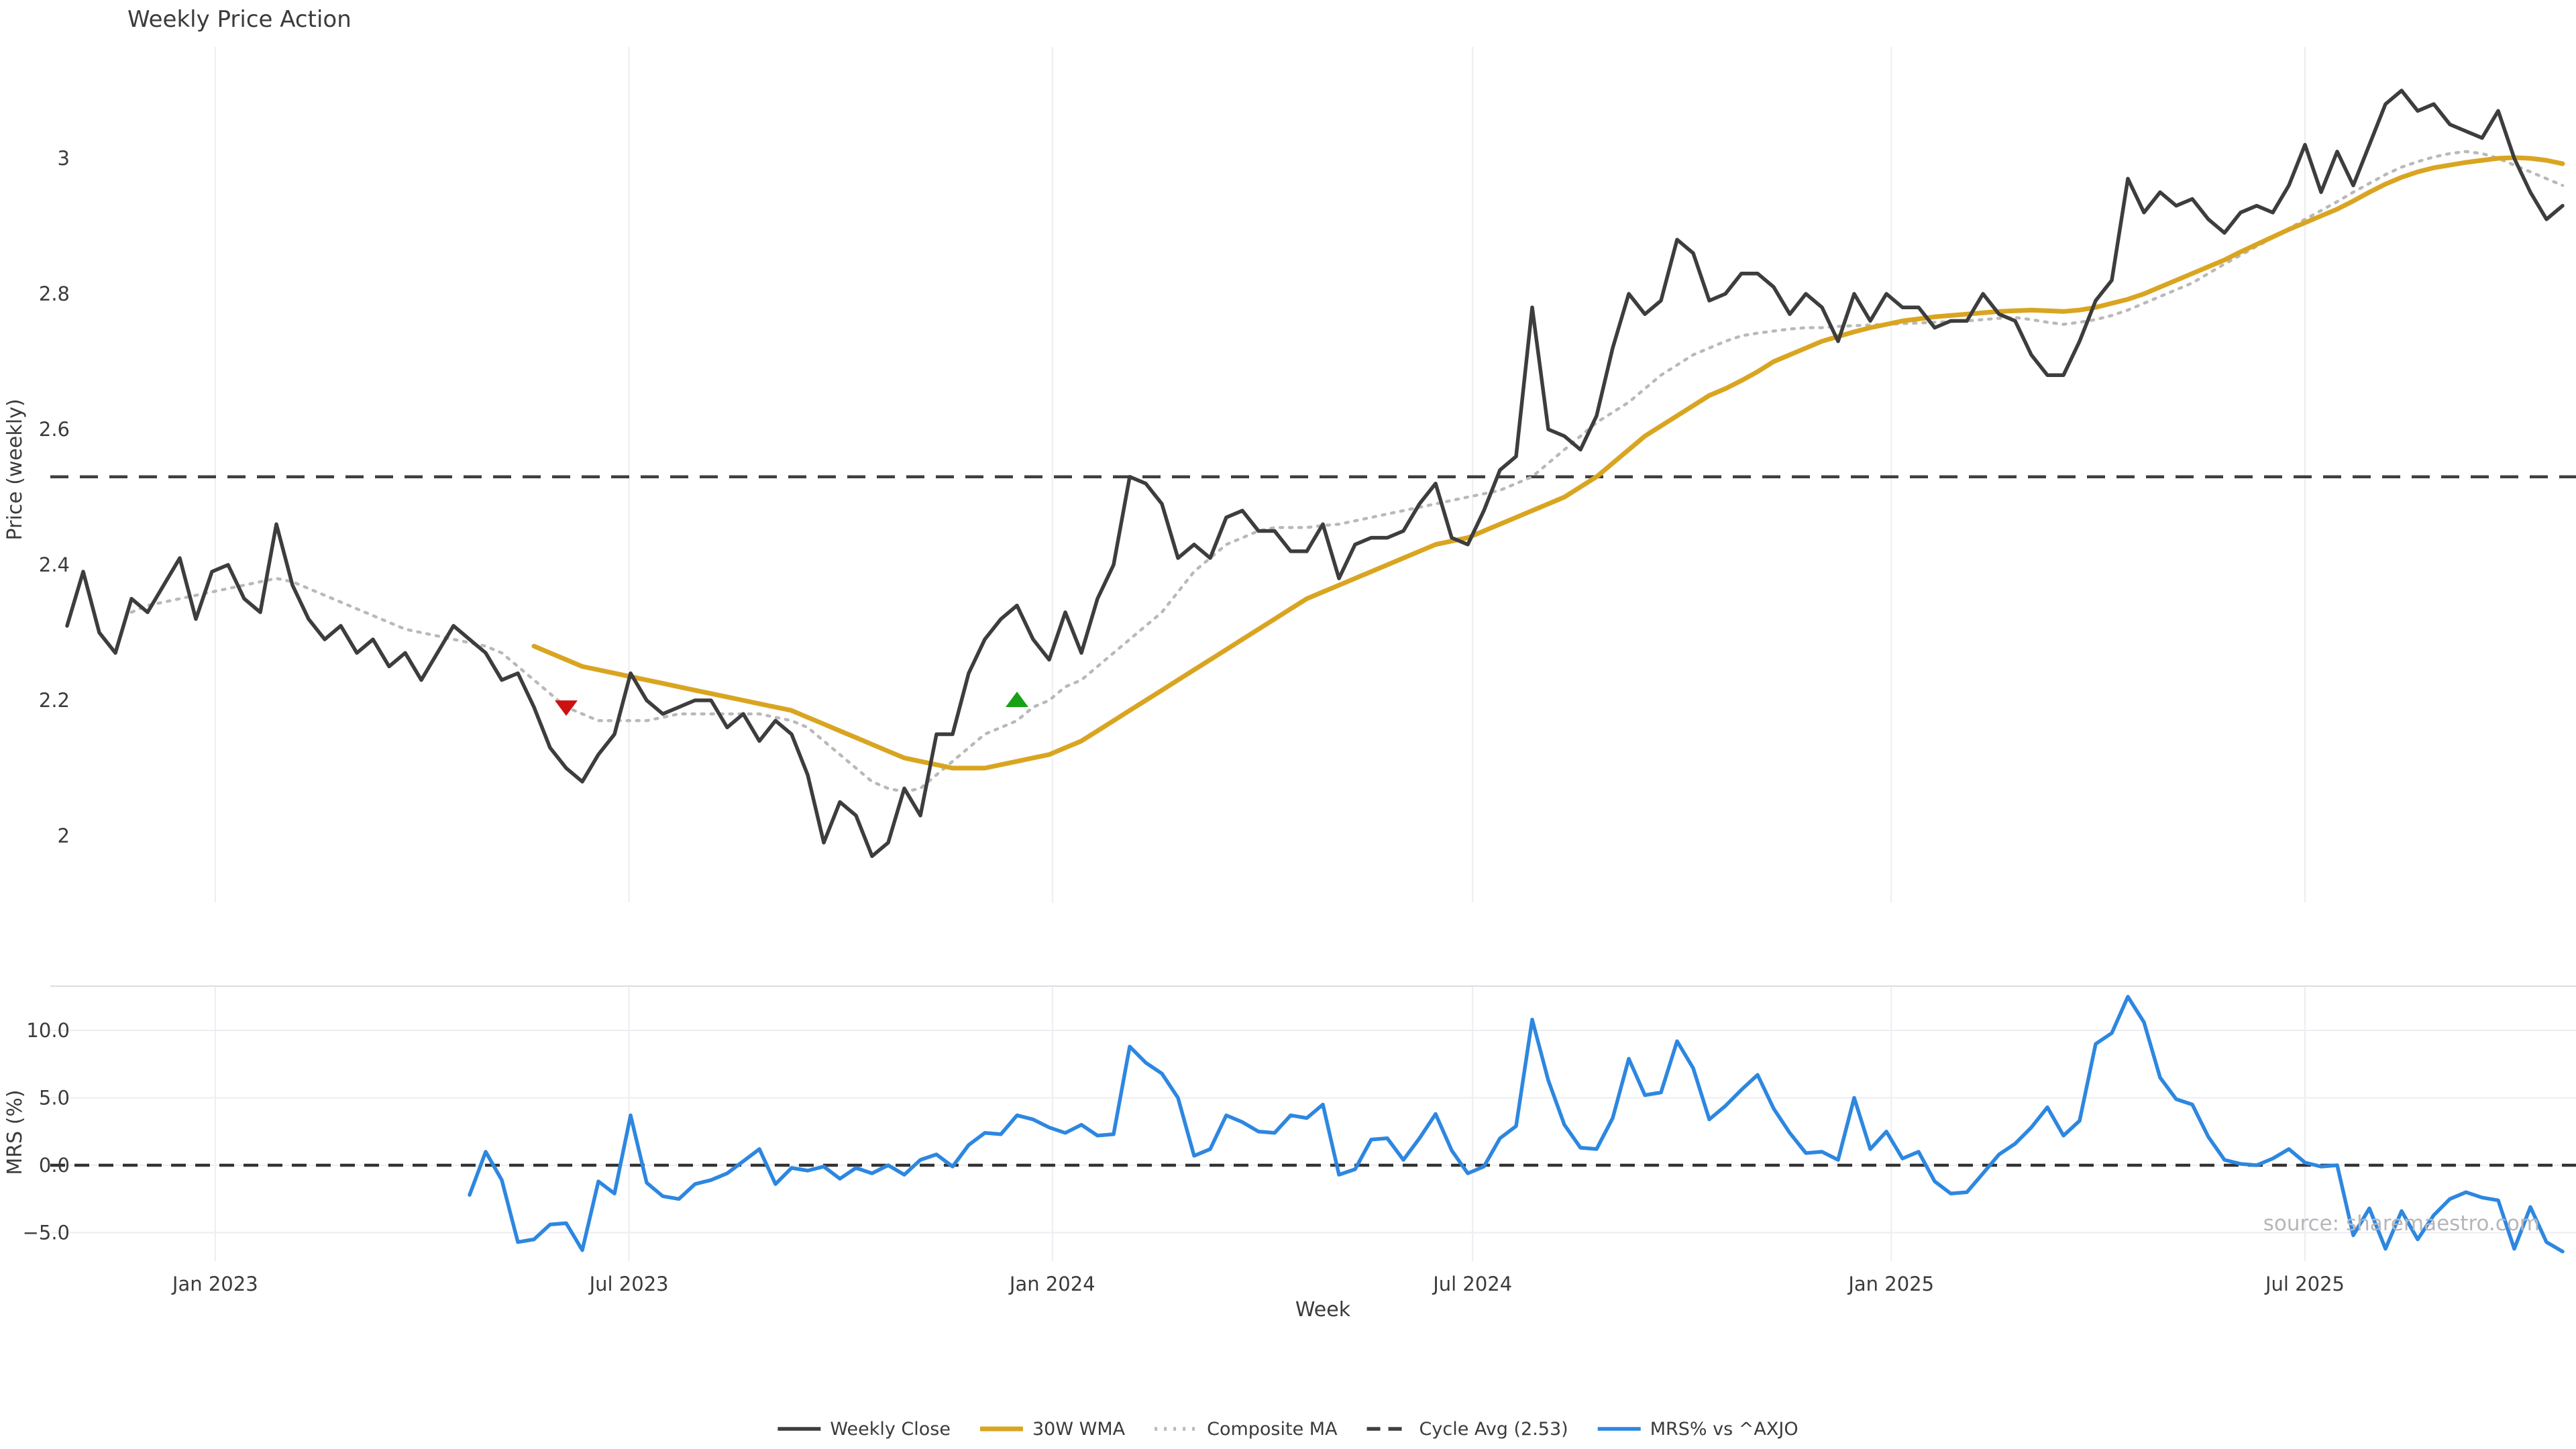 This screenshot has width=2576, height=1449. What do you see at coordinates (239, 19) in the screenshot?
I see `chart-title: Weekly Price Action` at bounding box center [239, 19].